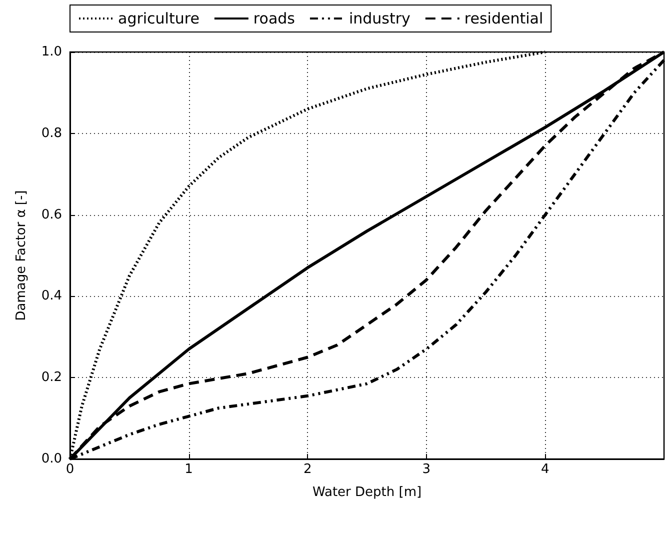 Image resolution: width=665 pixels, height=558 pixels. Describe the element at coordinates (159, 19) in the screenshot. I see `legend-label: agriculture` at that location.